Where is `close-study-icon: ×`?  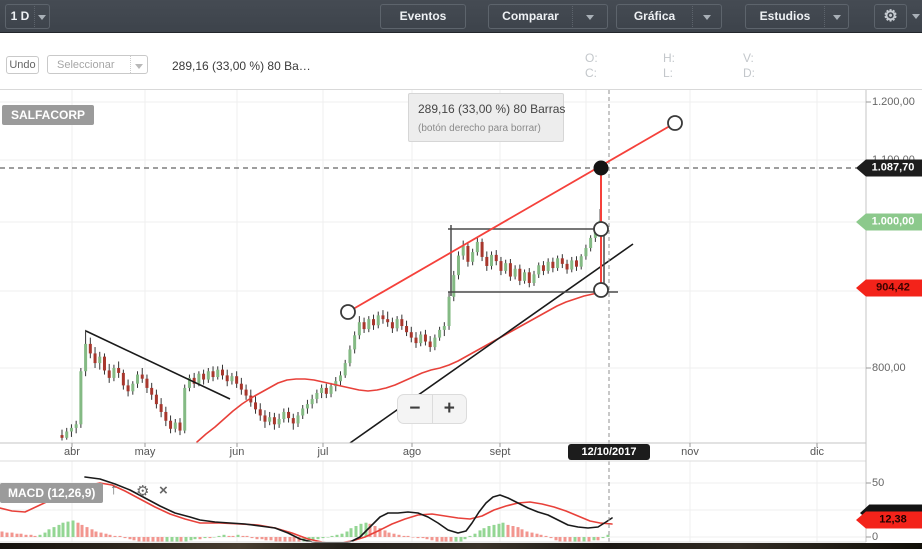
close-study-icon: × is located at coordinates (163, 490).